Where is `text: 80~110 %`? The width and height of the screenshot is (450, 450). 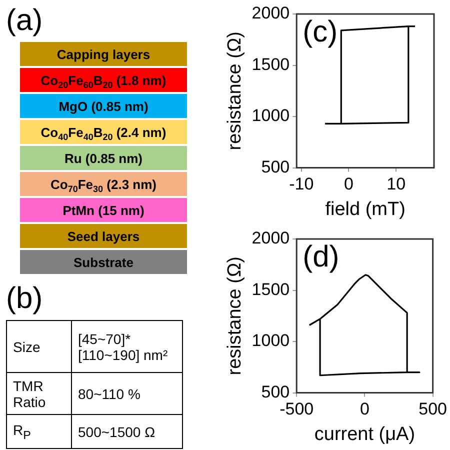 text: 80~110 % is located at coordinates (127, 393).